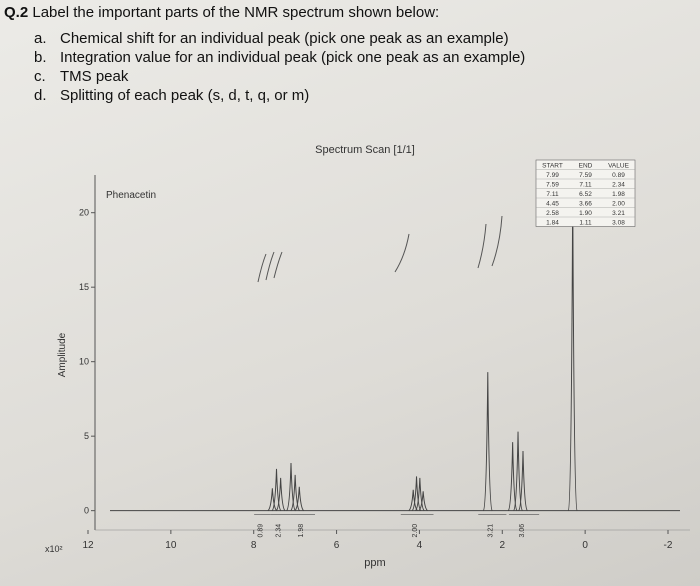 This screenshot has width=700, height=586. I want to click on integral-label: 2.00, so click(415, 531).